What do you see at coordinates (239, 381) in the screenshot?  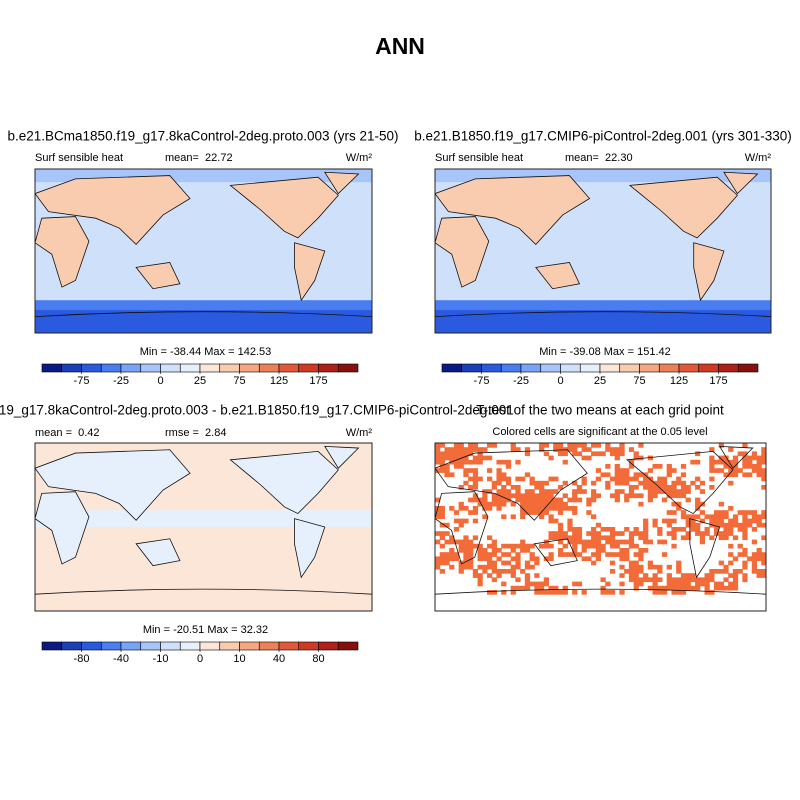 I see `colorbar-tick-label: 75` at bounding box center [239, 381].